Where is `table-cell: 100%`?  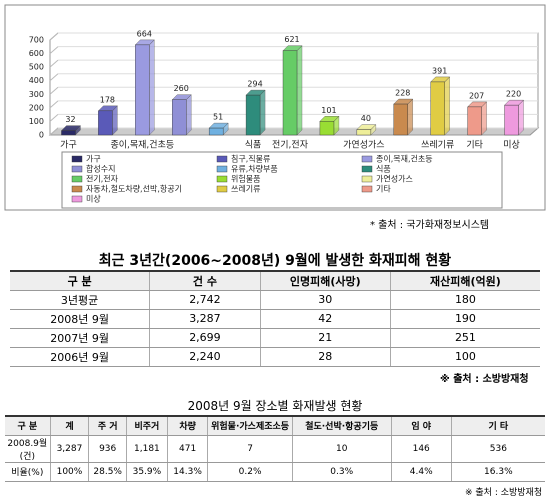 table-cell: 100% is located at coordinates (69, 472).